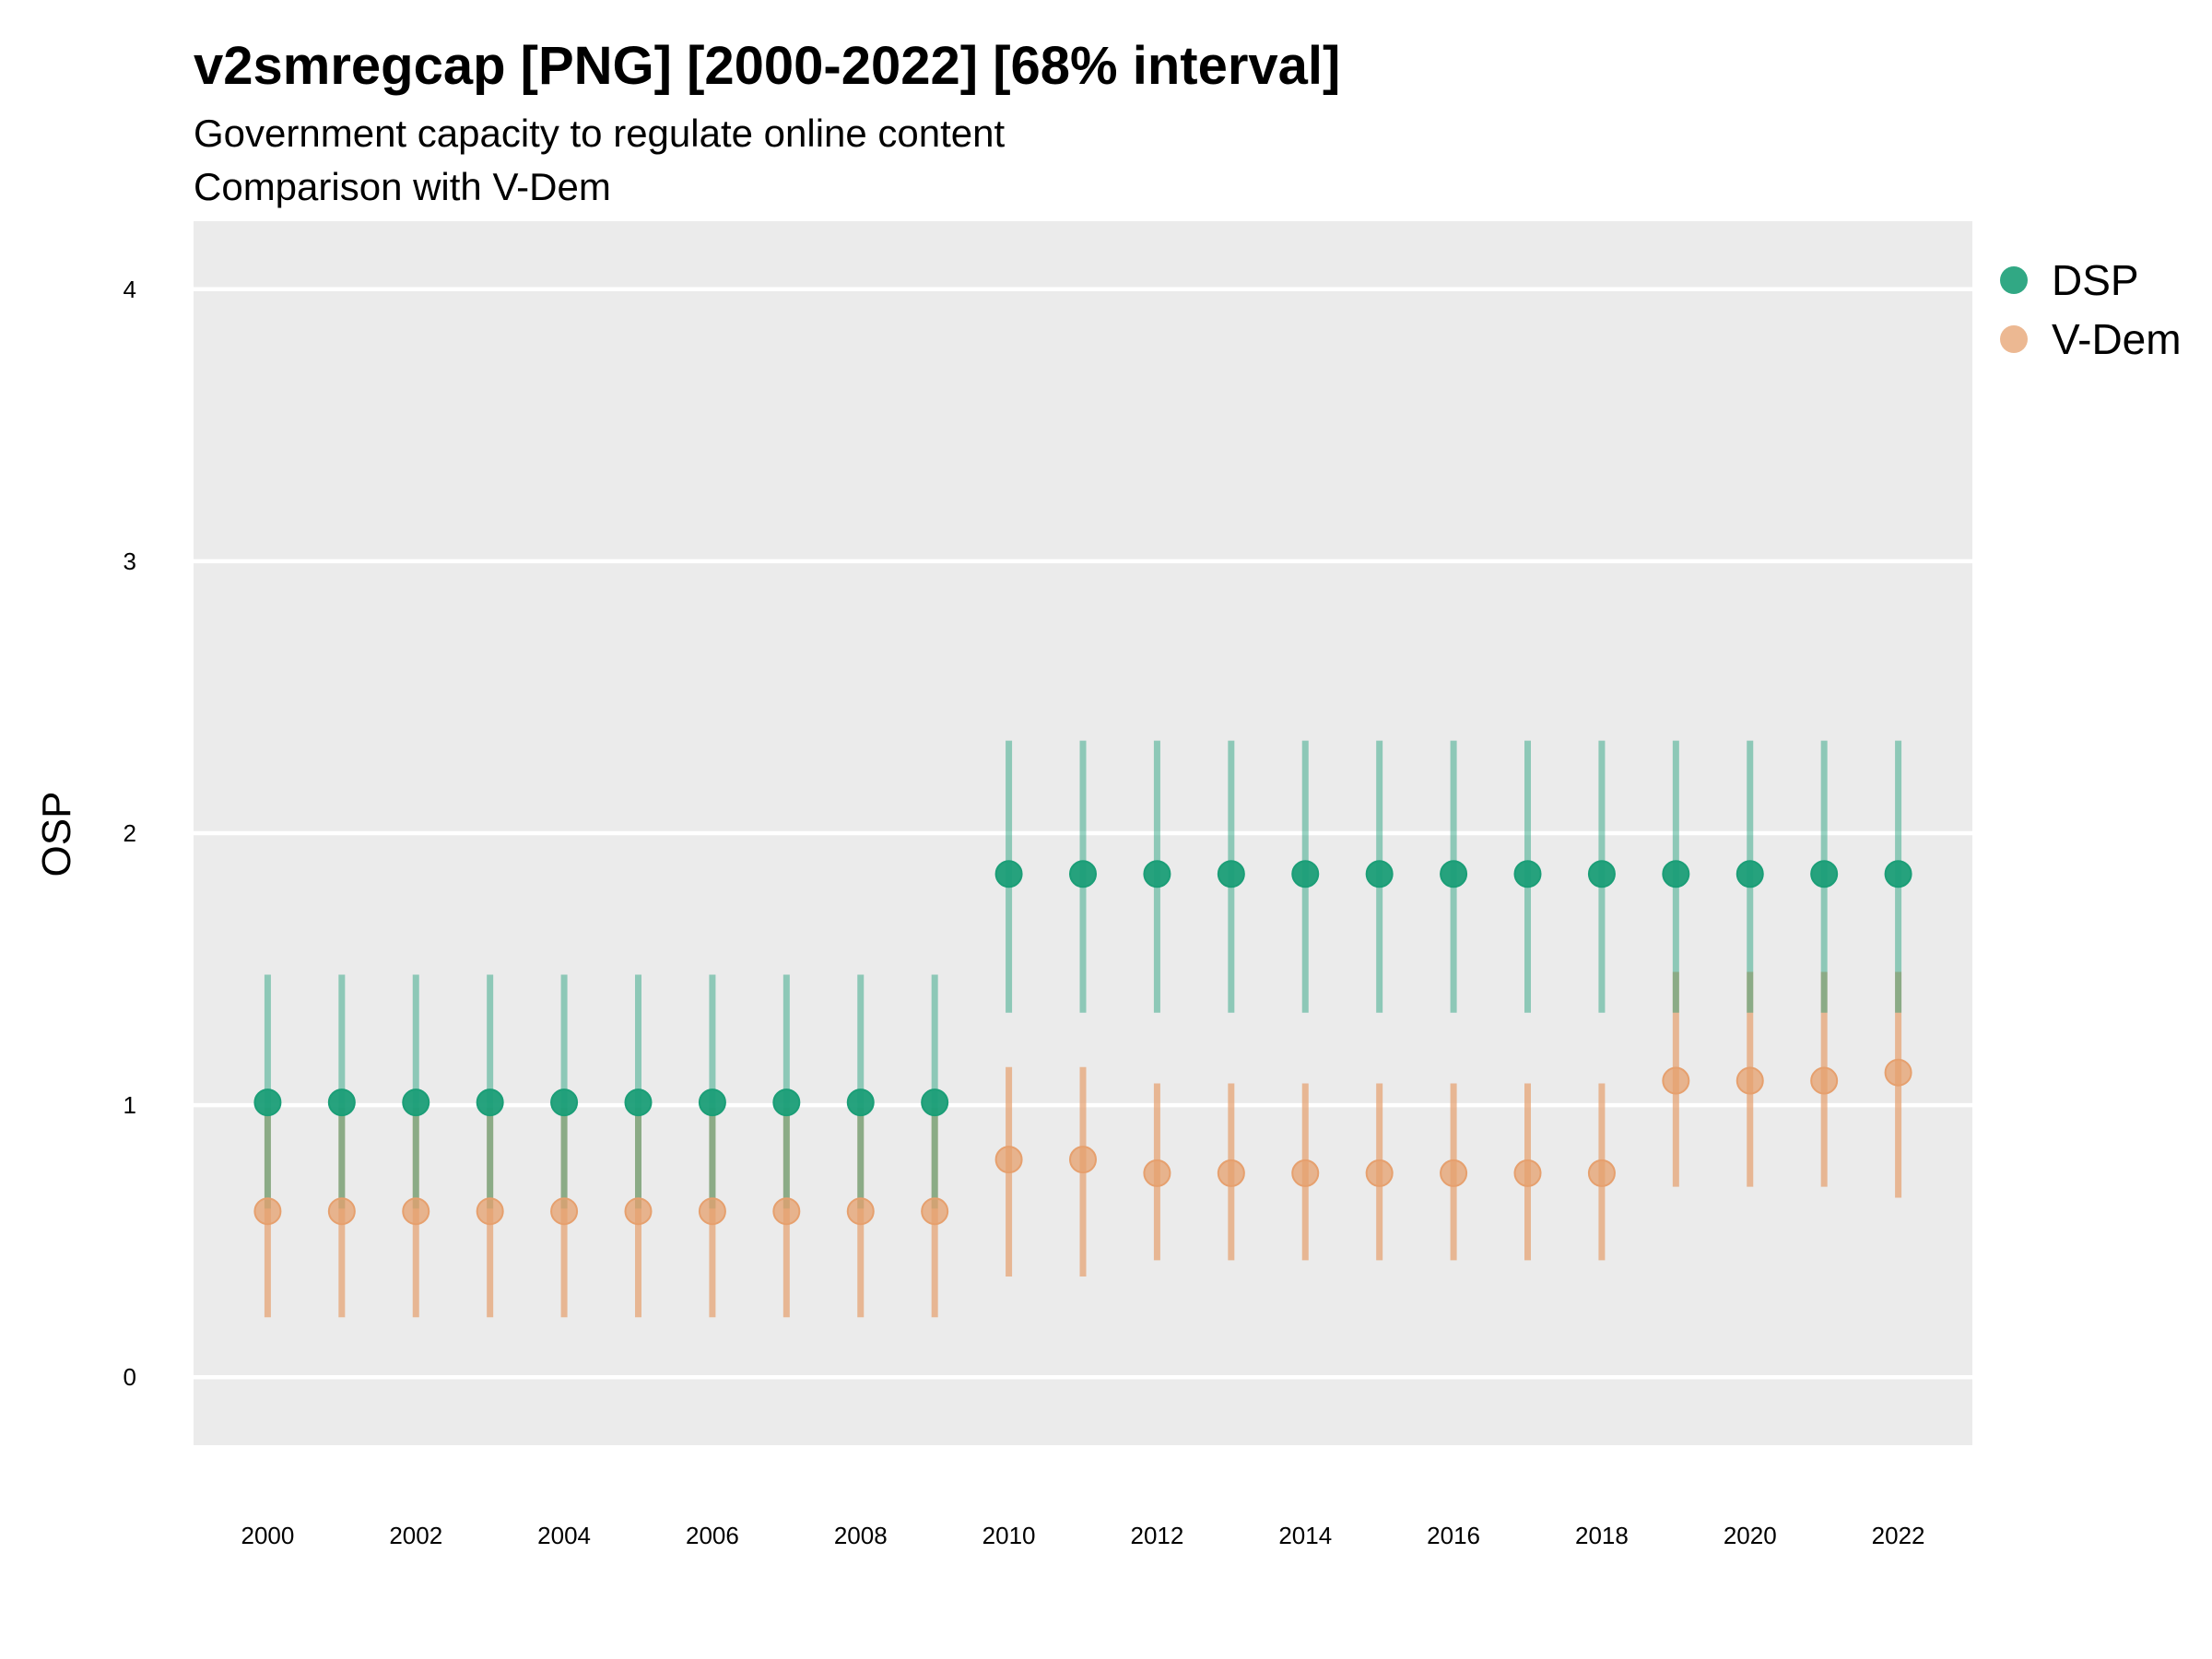  I want to click on x-tick-label: 2016, so click(1453, 1535).